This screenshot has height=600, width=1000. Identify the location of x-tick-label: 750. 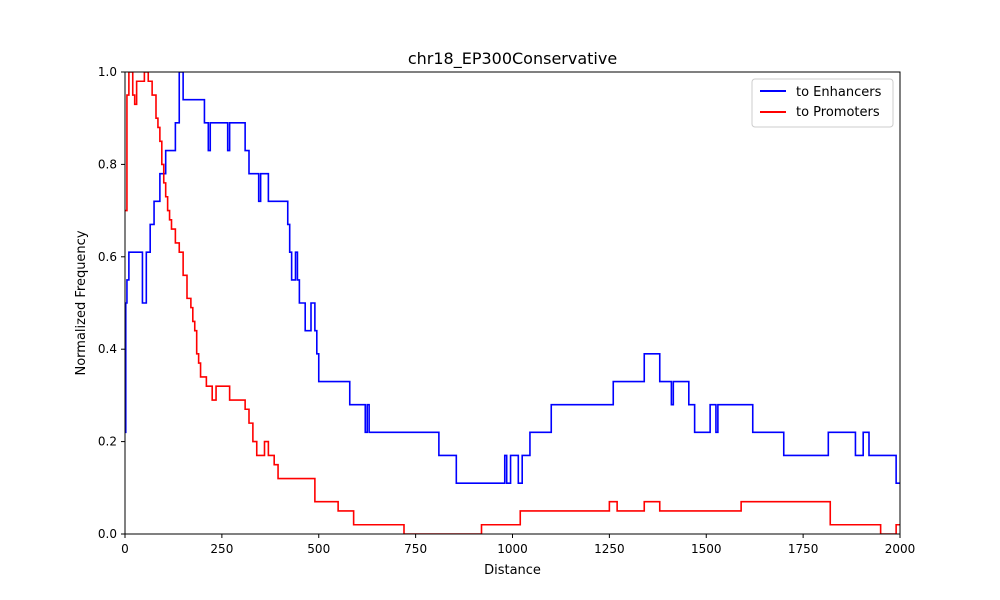
(415, 549).